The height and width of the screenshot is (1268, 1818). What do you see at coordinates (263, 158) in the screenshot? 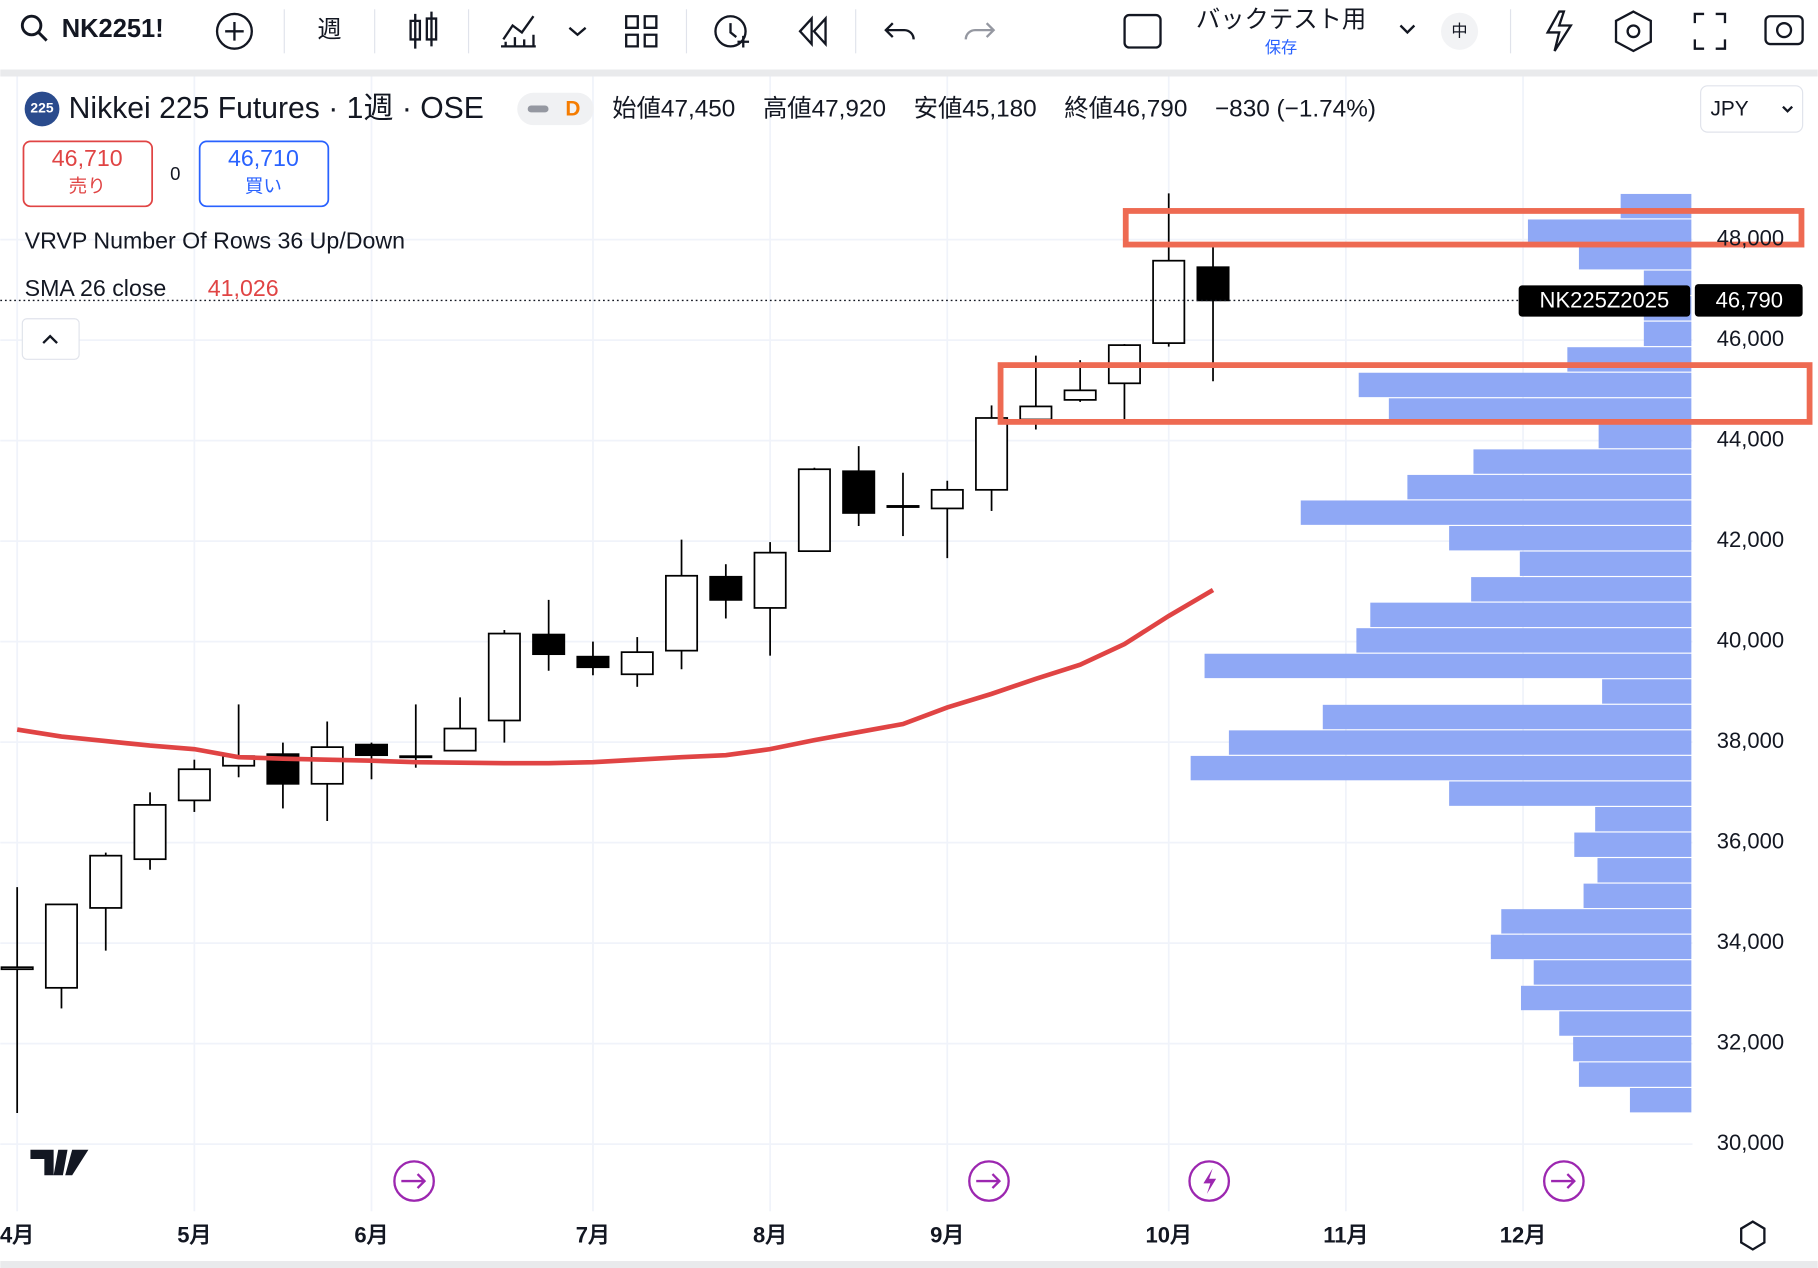
I see `buy-price: 46,710` at bounding box center [263, 158].